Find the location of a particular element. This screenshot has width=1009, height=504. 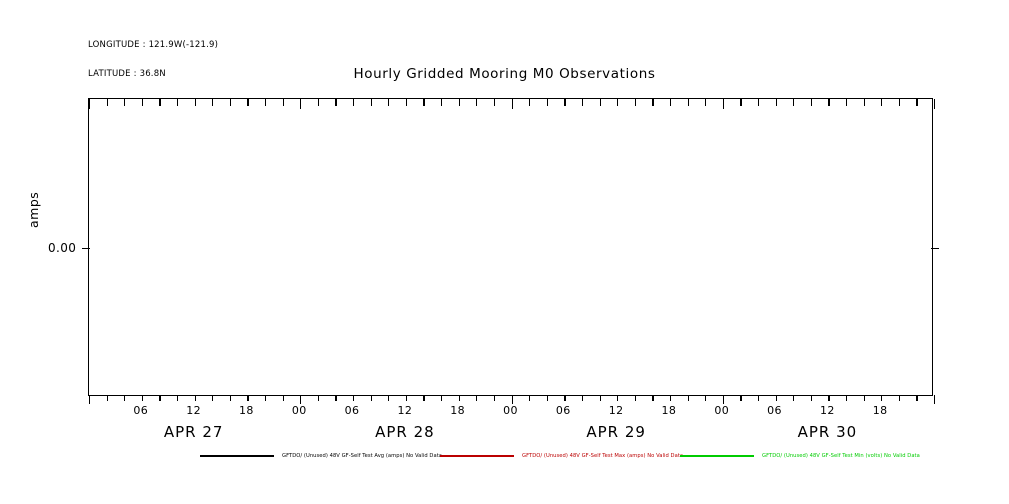

metadata-latitude: LATITUDE : 36.8N is located at coordinates (127, 73).